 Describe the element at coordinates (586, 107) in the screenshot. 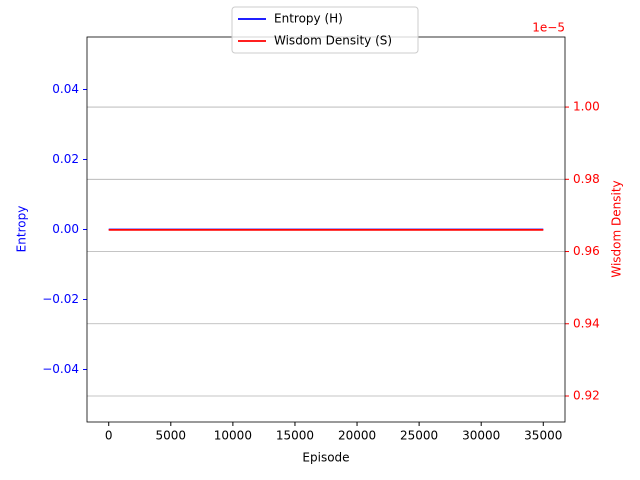

I see `y2-tick-label: 1.00` at that location.